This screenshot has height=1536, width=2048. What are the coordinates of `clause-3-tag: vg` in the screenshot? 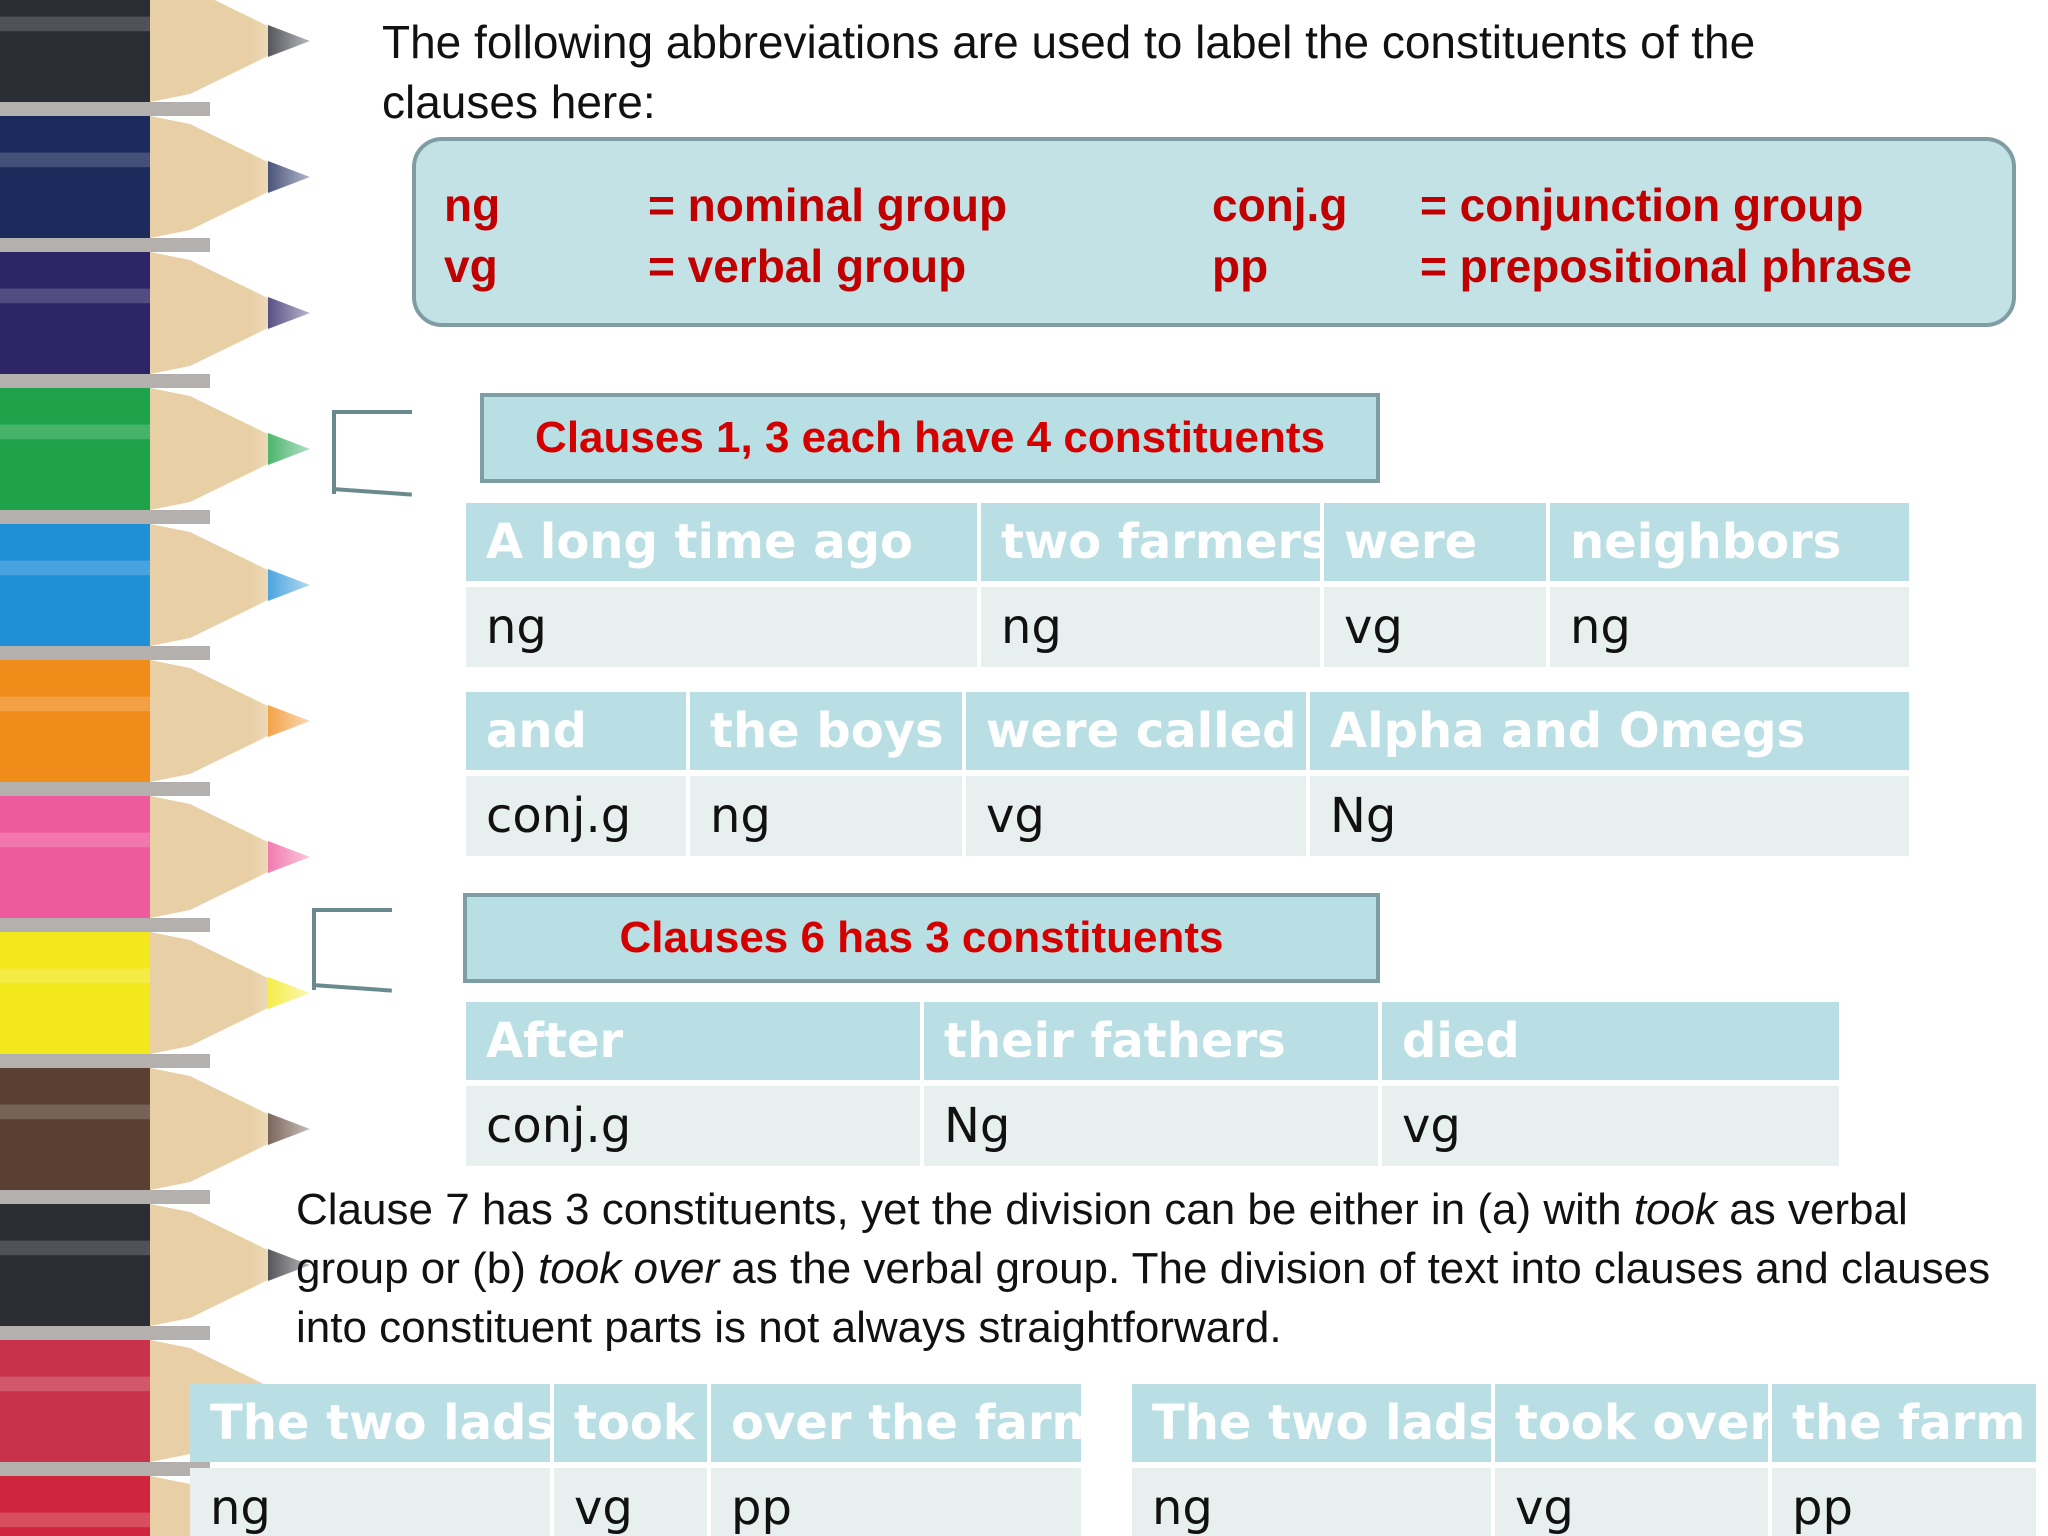 It's located at (1136, 816).